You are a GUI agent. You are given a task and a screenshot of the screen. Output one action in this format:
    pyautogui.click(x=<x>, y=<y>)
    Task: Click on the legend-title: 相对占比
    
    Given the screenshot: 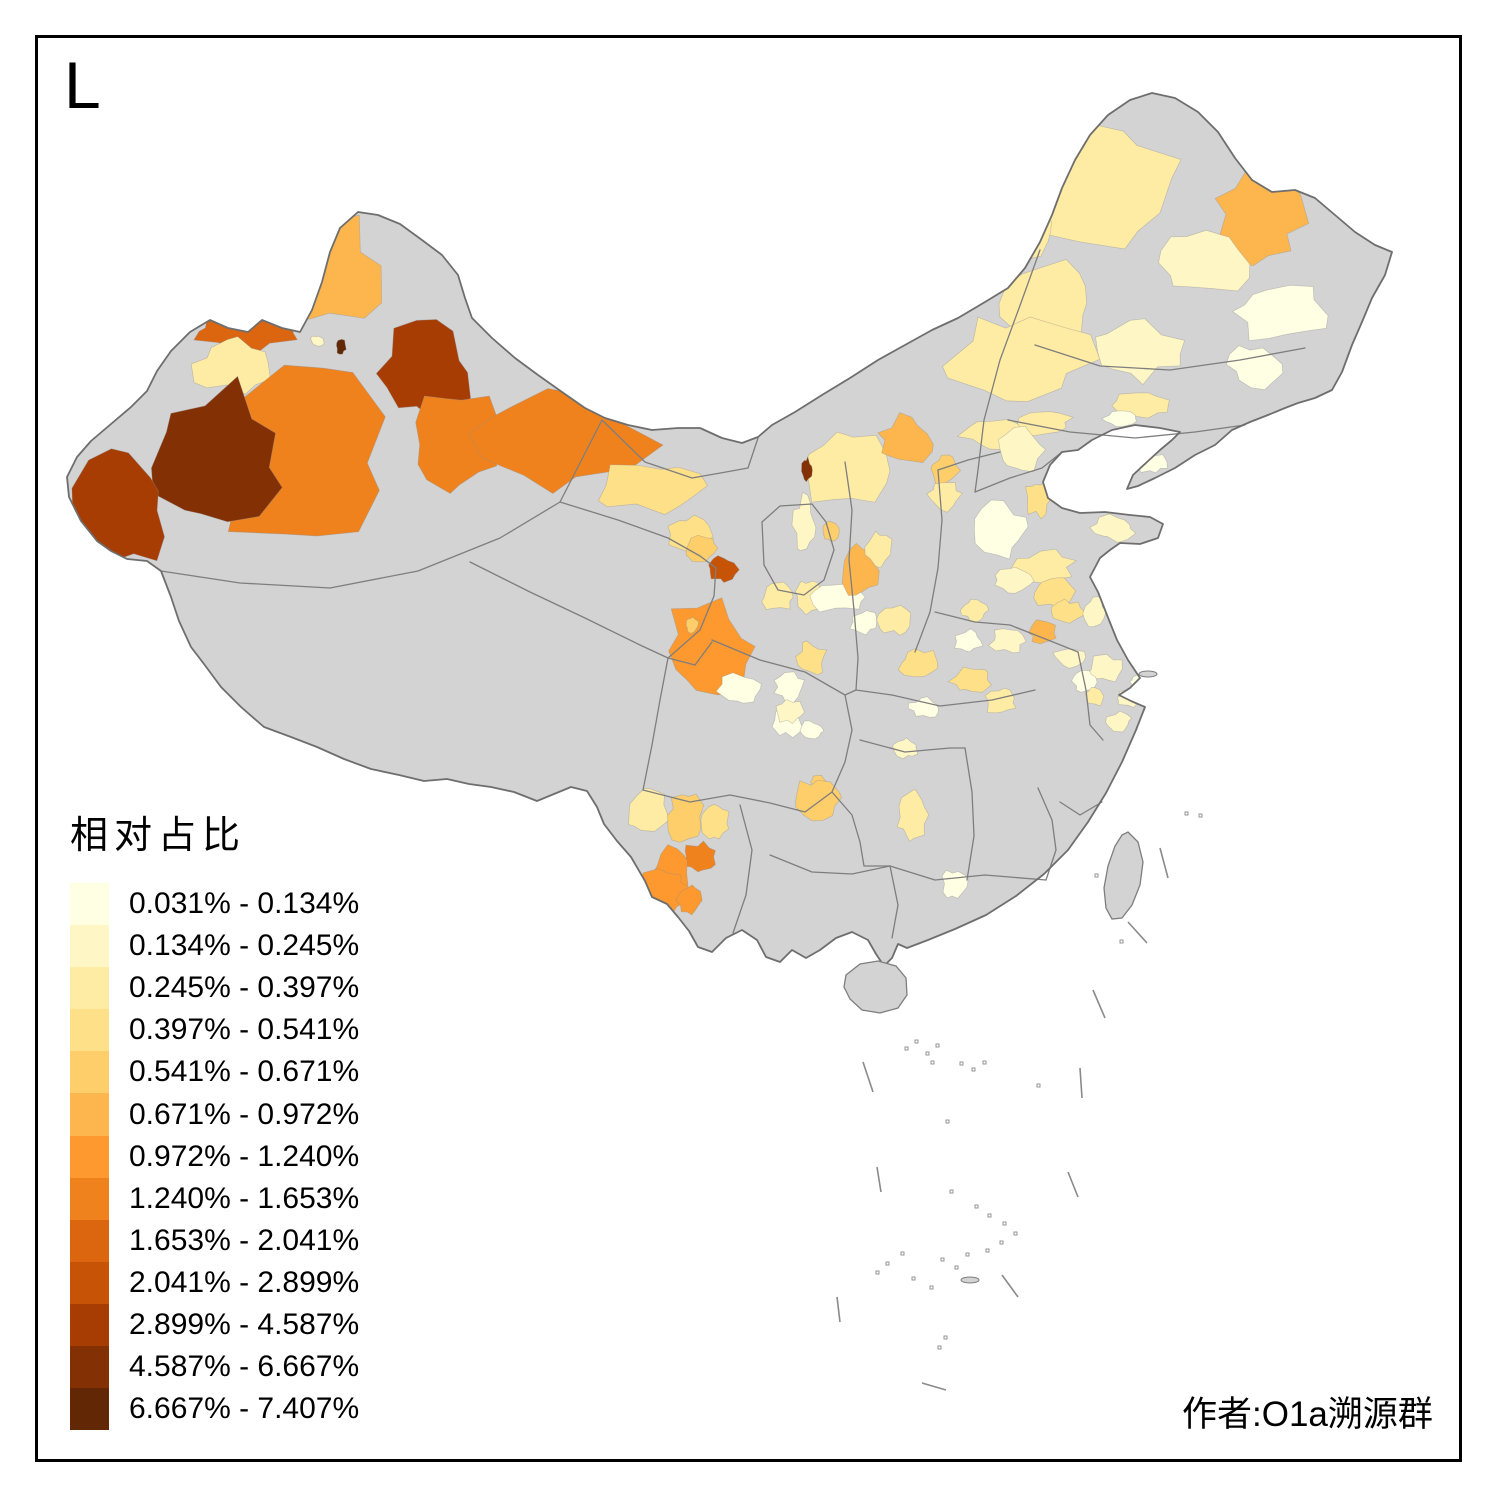 What is the action you would take?
    pyautogui.click(x=158, y=836)
    